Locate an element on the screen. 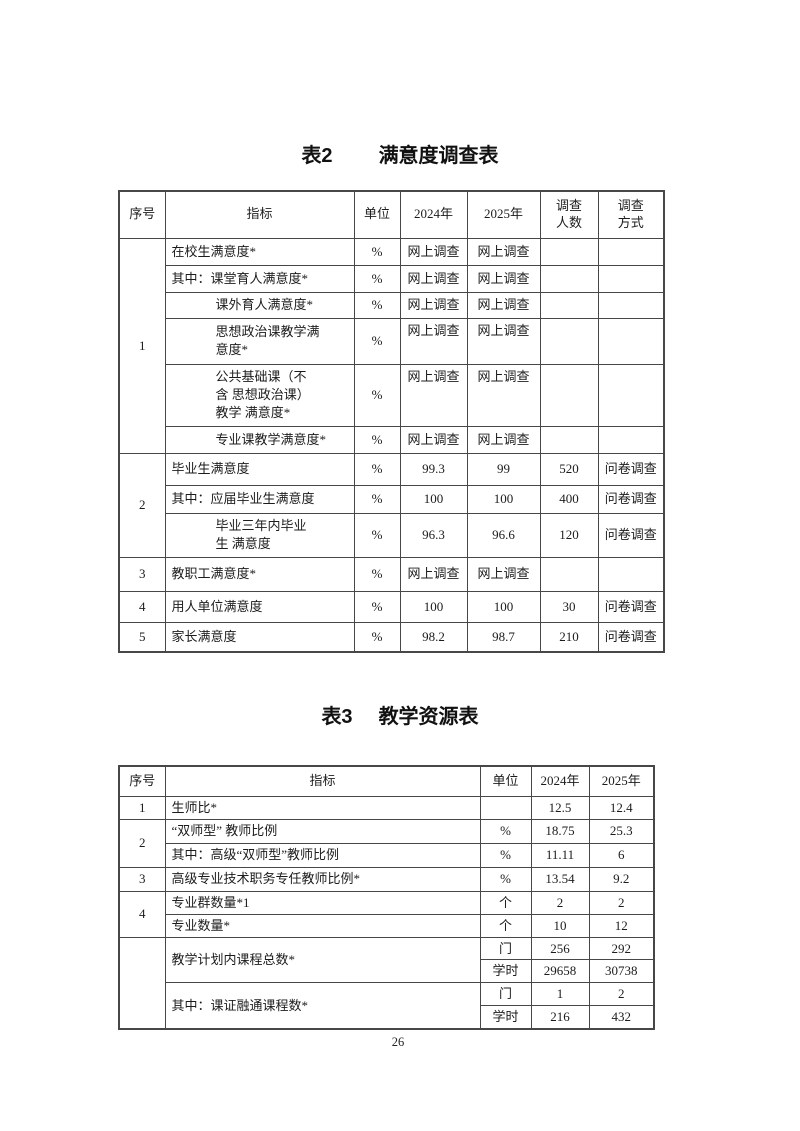 The height and width of the screenshot is (1131, 800). table-row: 教学计划内课程总数* 门 256 292 is located at coordinates (386, 983).